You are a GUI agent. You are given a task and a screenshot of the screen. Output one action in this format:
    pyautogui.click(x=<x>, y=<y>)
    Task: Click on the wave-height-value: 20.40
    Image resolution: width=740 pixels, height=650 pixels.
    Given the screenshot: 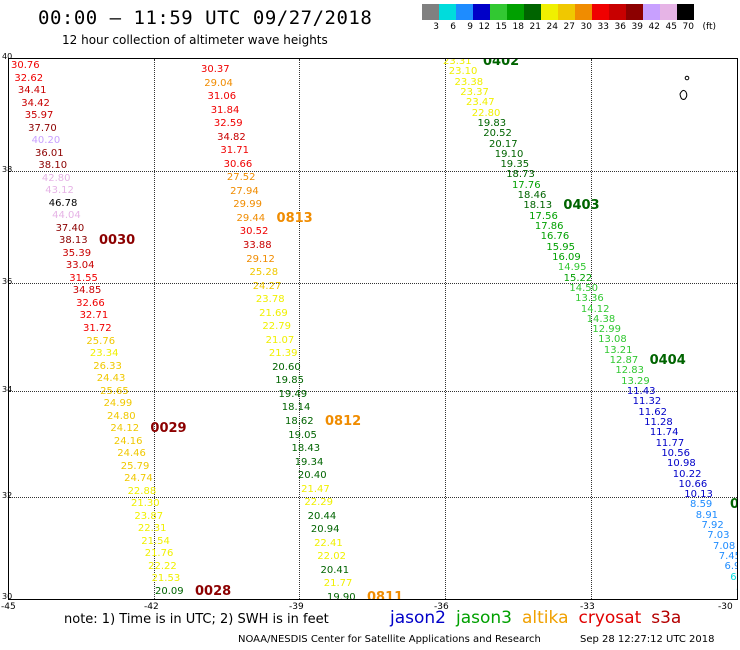 What is the action you would take?
    pyautogui.click(x=312, y=476)
    